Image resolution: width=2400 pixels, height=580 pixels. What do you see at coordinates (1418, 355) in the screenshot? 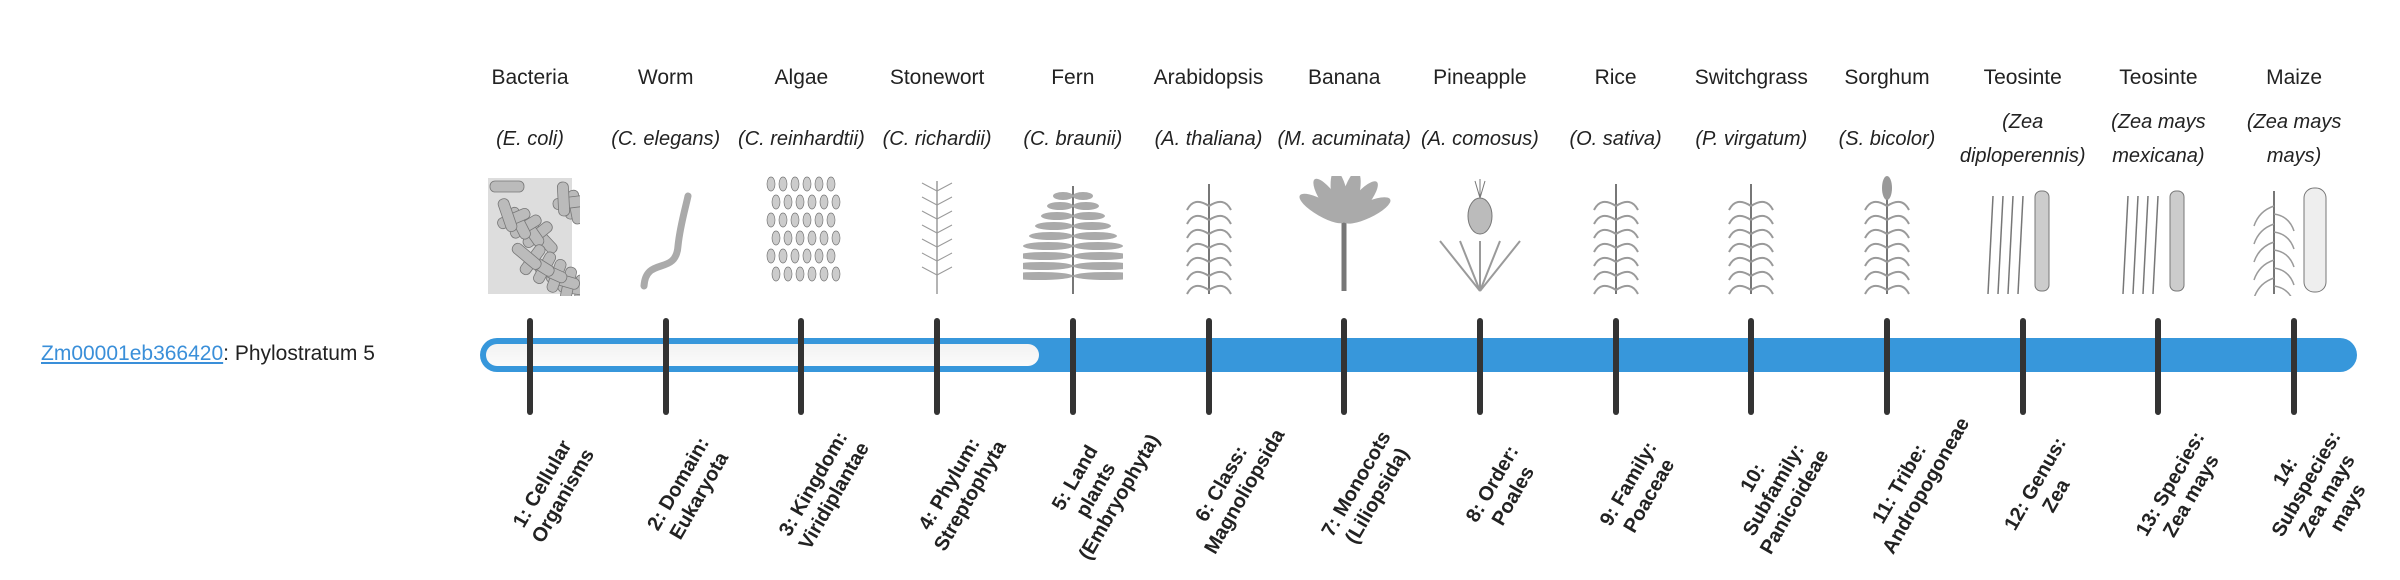
I see `phylostratum-bar` at bounding box center [1418, 355].